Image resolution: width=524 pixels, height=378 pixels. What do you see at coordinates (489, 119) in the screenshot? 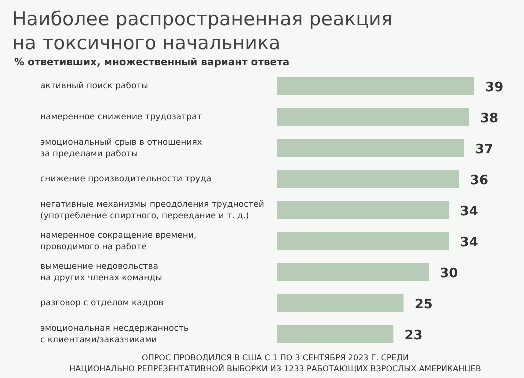
I see `data-label: 38` at bounding box center [489, 119].